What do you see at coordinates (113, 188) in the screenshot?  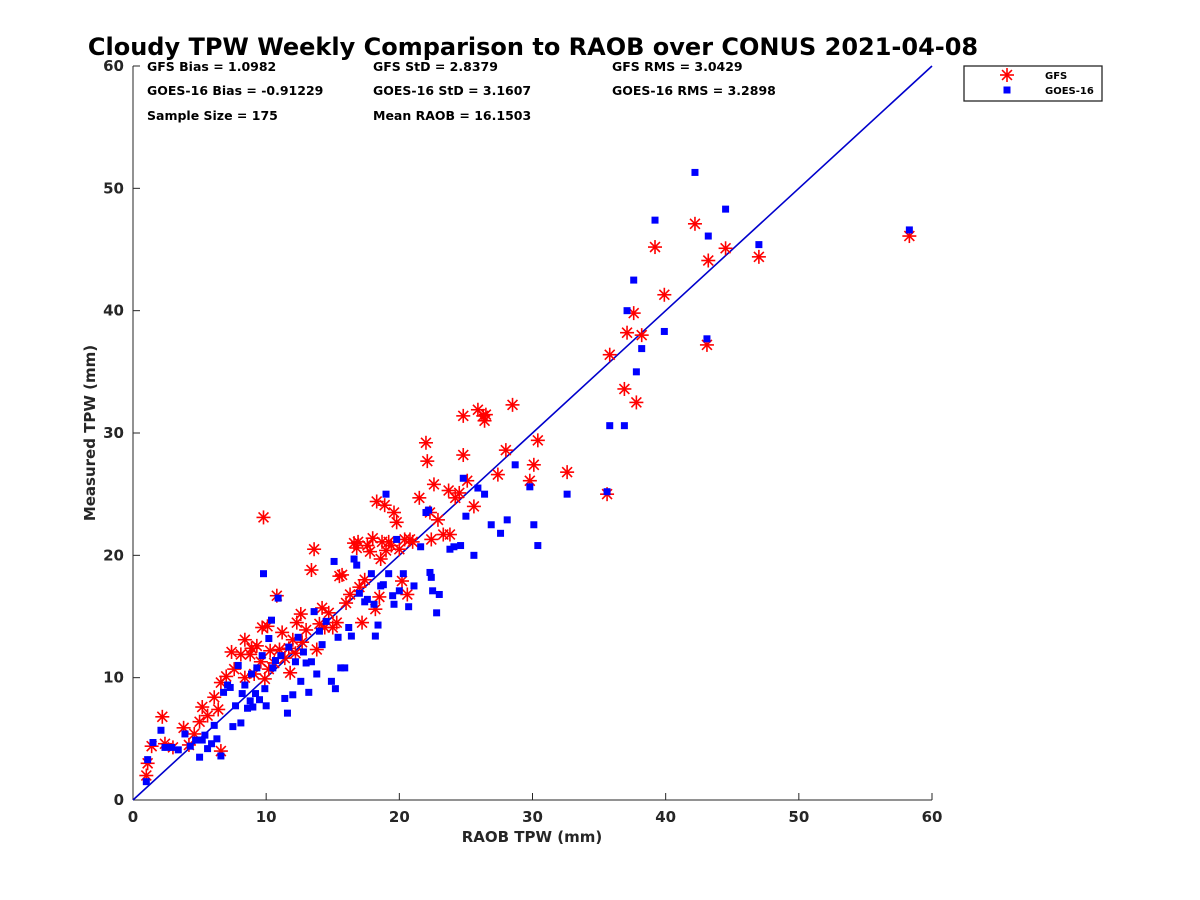 I see `y-tick-label: 50` at bounding box center [113, 188].